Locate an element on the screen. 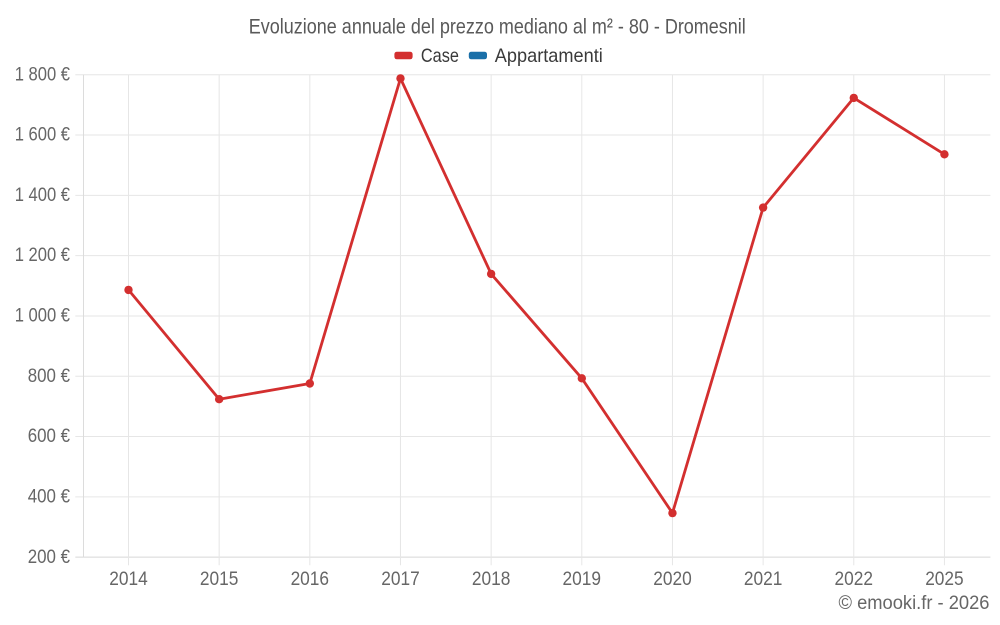 The image size is (1000, 625). svg-text: 2022 is located at coordinates (854, 579).